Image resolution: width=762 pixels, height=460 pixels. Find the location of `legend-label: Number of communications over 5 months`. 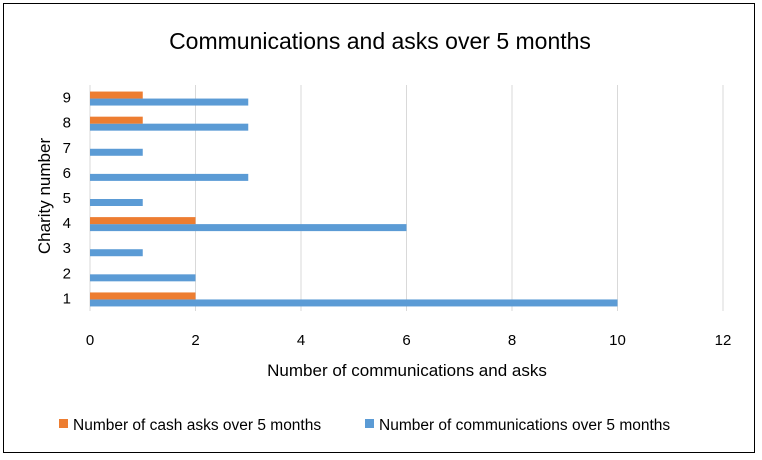

legend-label: Number of communications over 5 months is located at coordinates (524, 425).